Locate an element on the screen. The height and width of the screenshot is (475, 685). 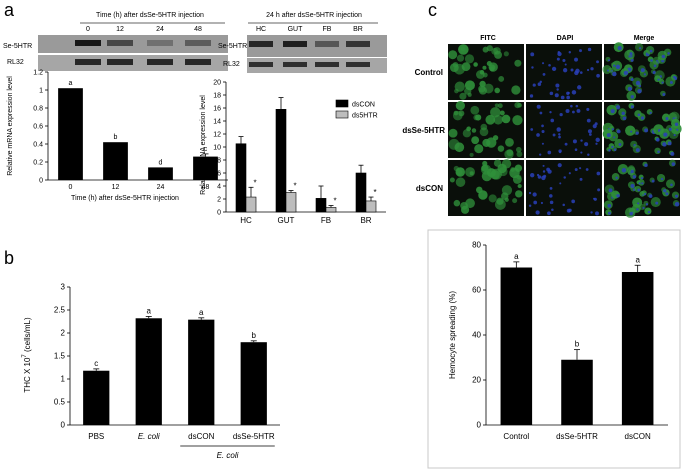
y-tick-label: 4 is located at coordinates (219, 186).